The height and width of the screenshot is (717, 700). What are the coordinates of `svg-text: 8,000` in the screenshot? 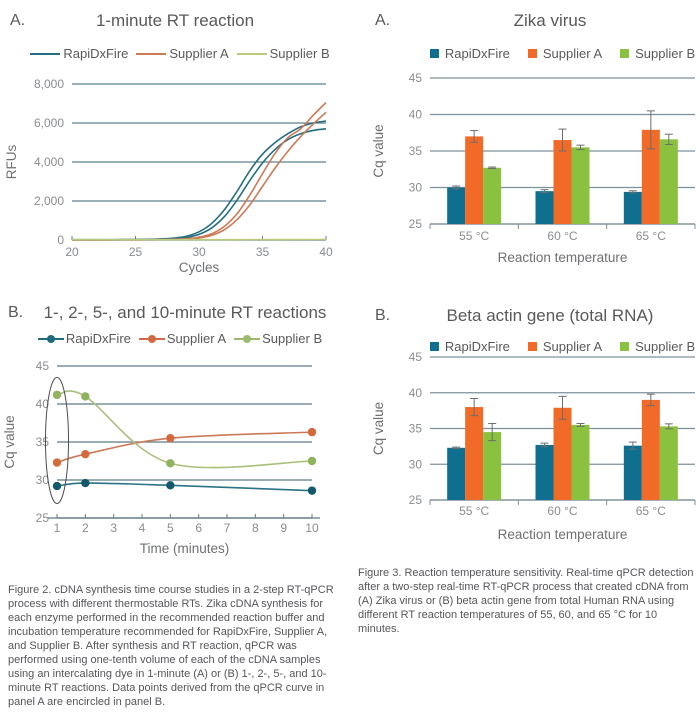 It's located at (49, 84).